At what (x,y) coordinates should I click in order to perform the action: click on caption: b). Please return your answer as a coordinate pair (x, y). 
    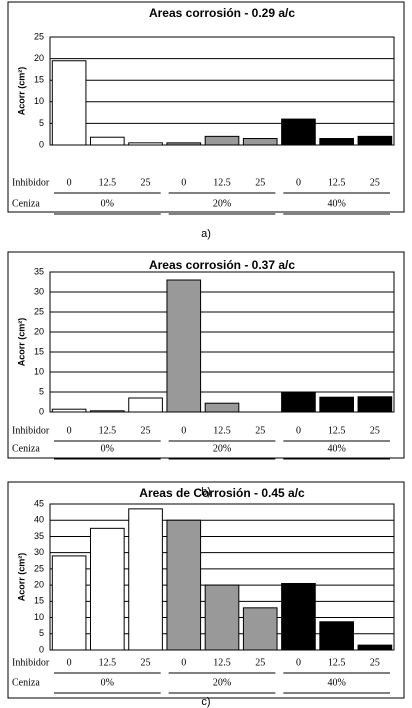
    Looking at the image, I should click on (206, 492).